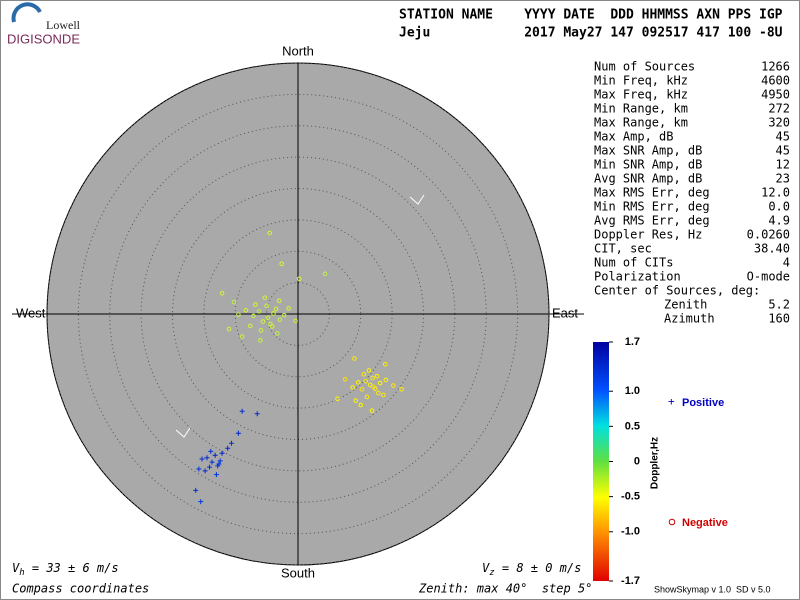 This screenshot has height=600, width=800. What do you see at coordinates (641, 123) in the screenshot?
I see `stat-label: Max Range, km` at bounding box center [641, 123].